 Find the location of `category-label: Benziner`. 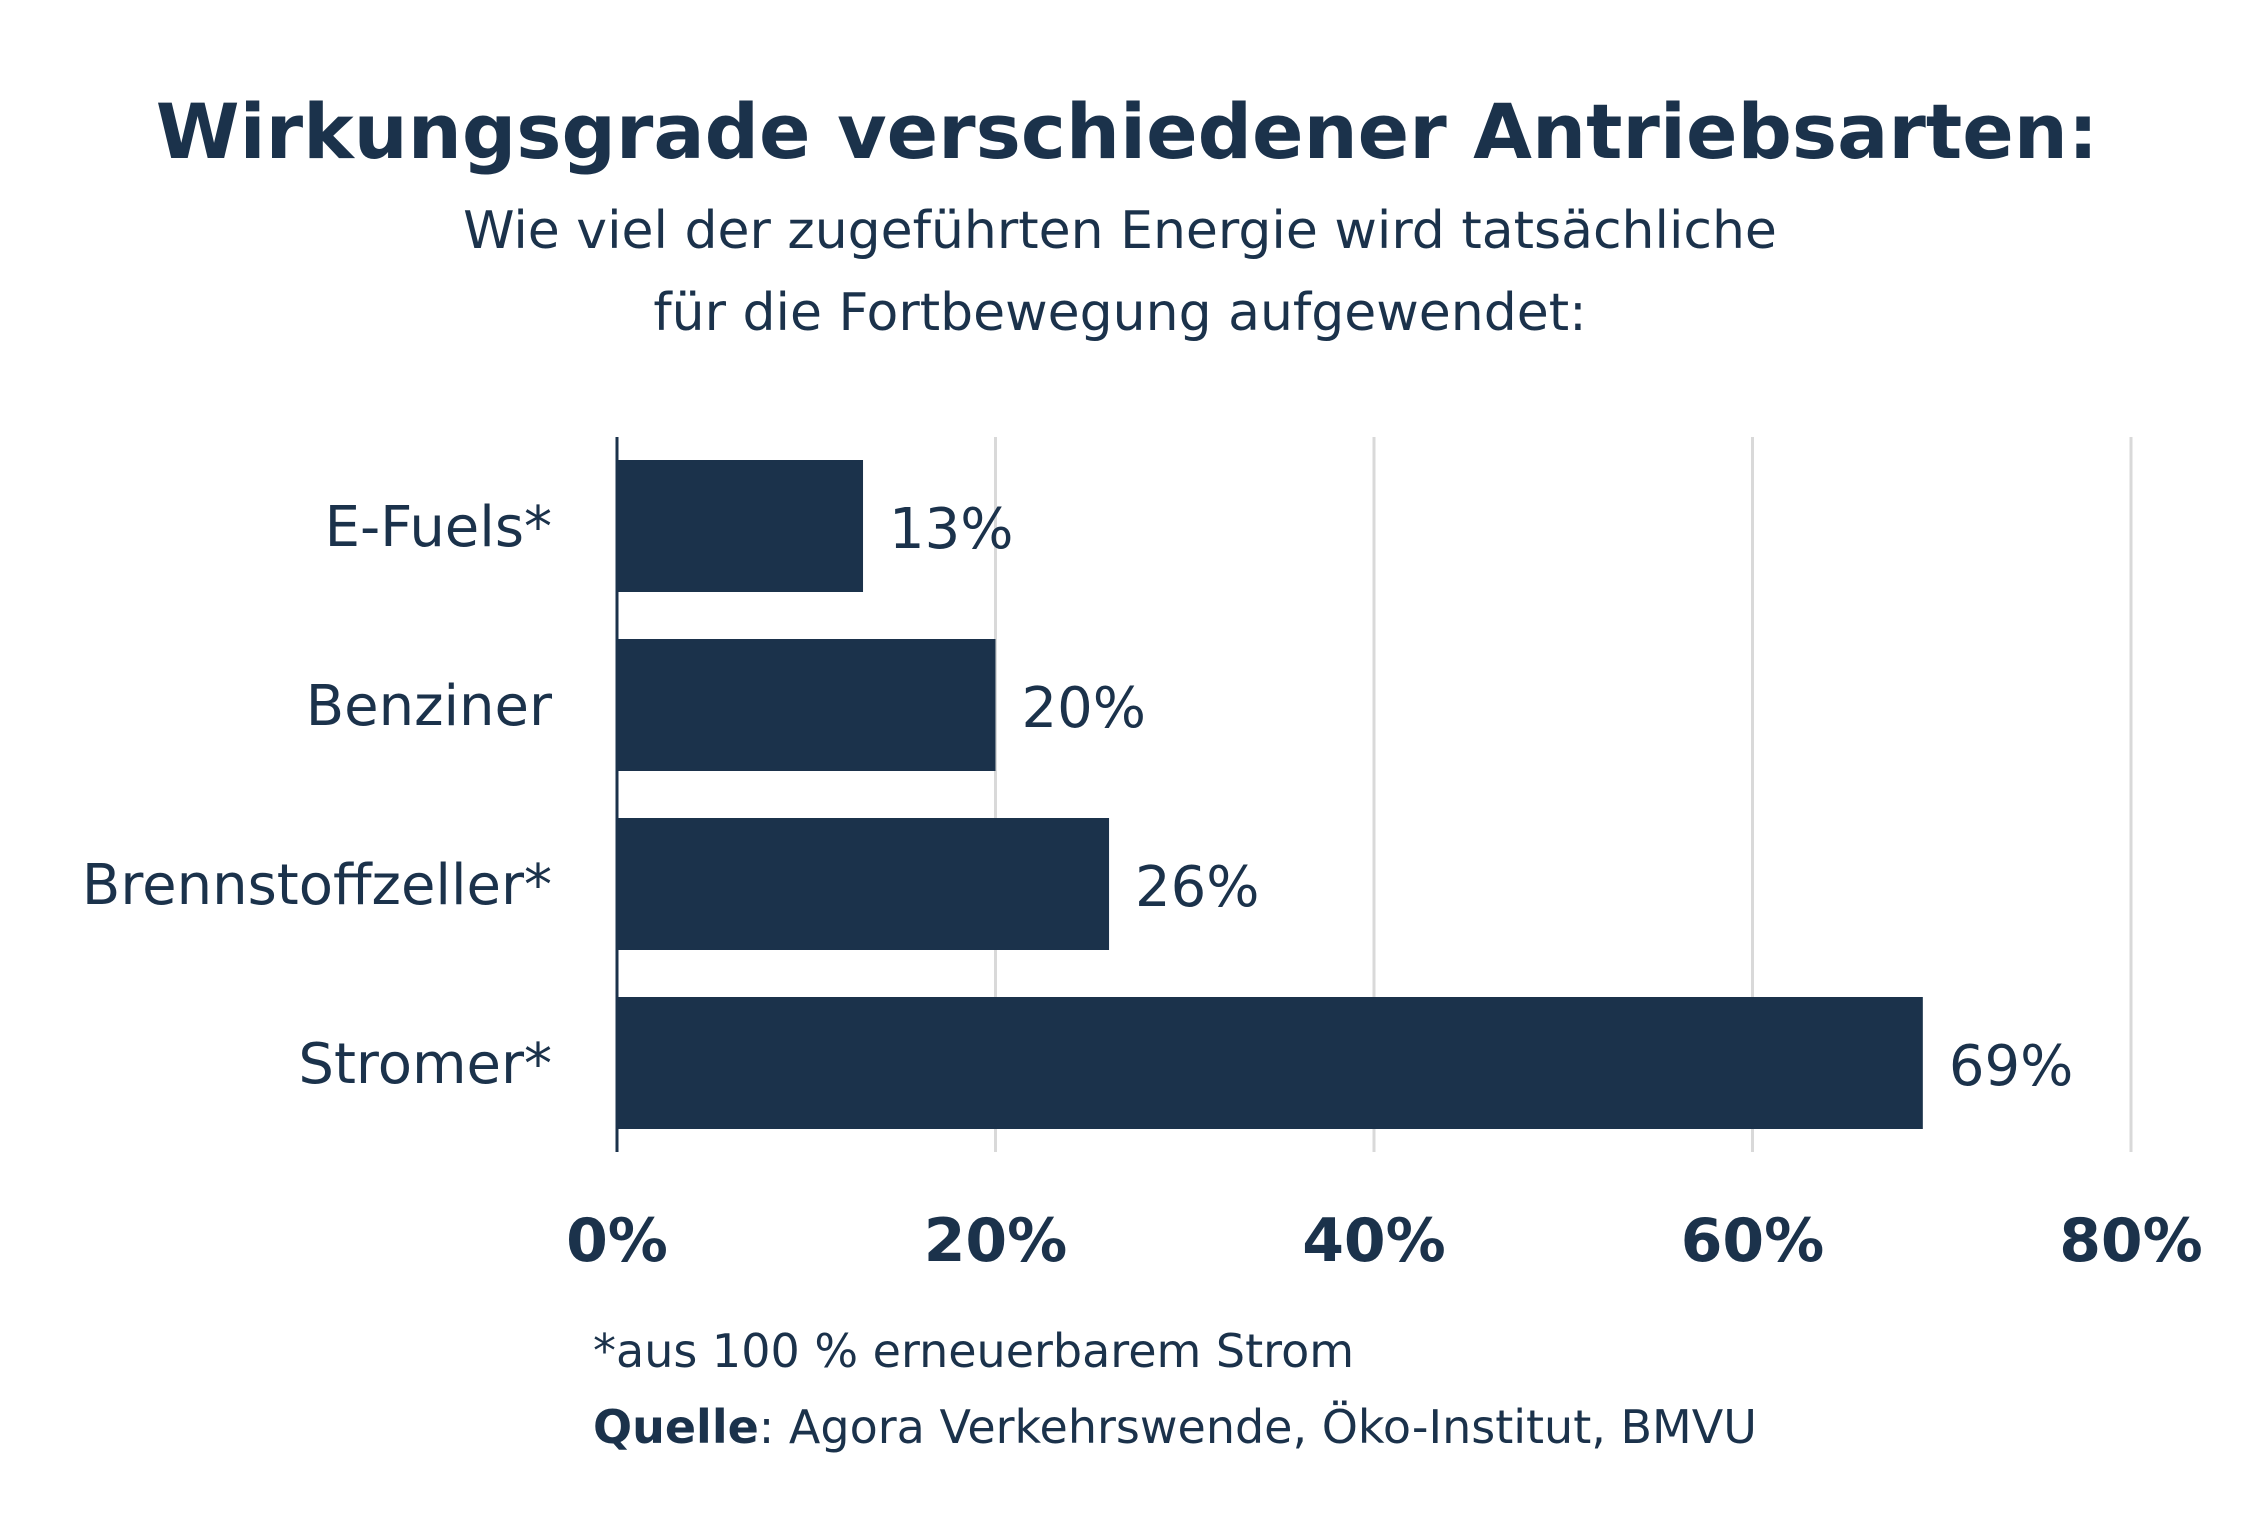

category-label: Benziner is located at coordinates (429, 706).